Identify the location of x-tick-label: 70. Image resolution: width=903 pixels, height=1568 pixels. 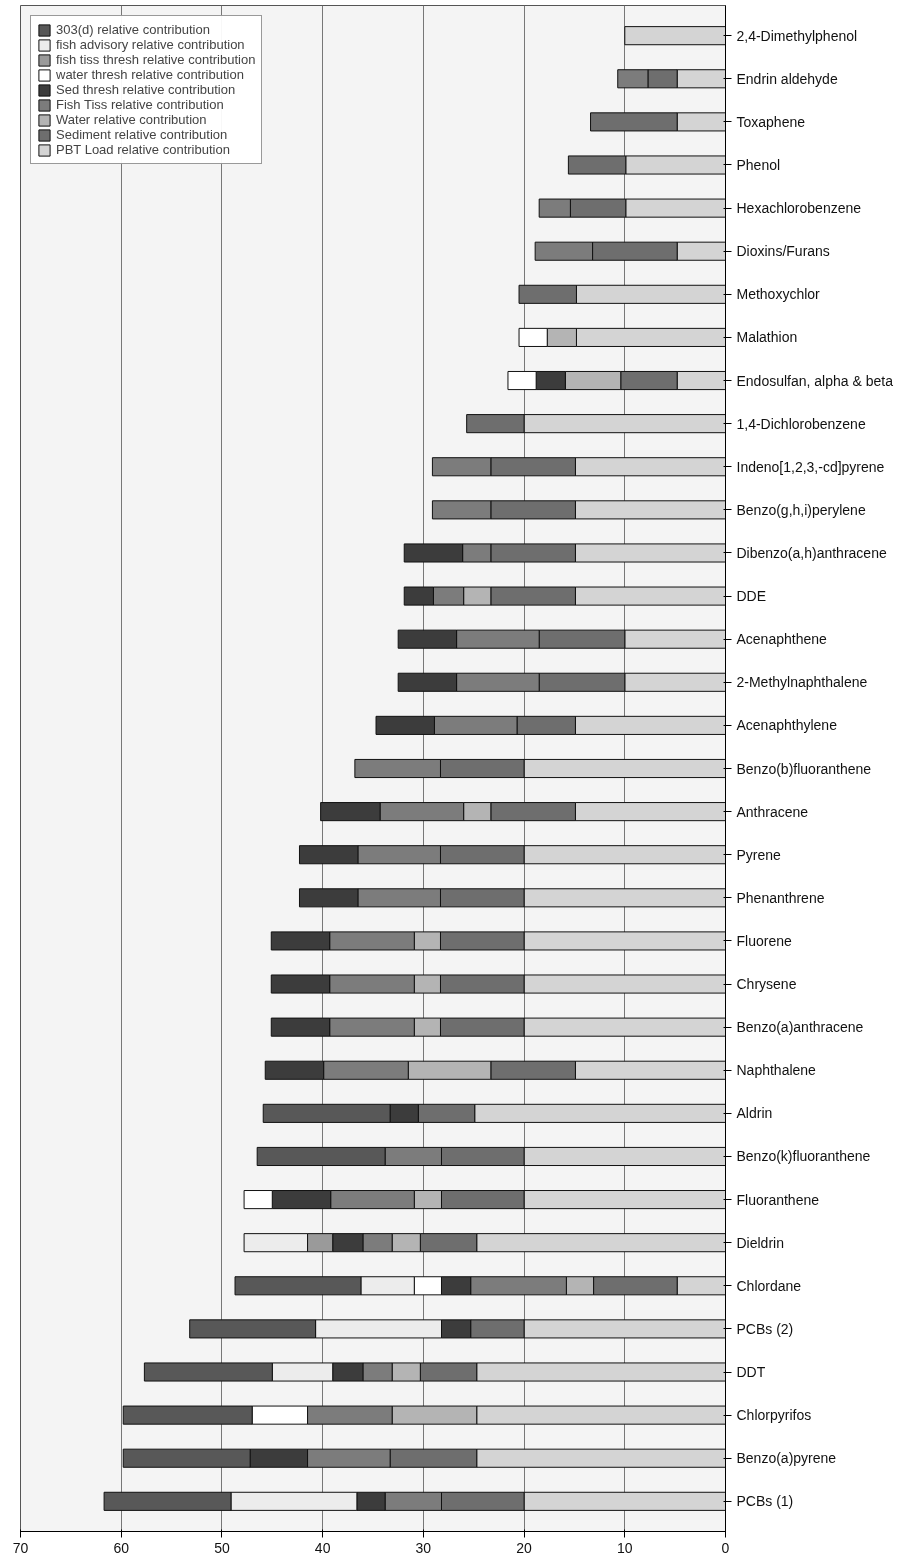
(20, 1547).